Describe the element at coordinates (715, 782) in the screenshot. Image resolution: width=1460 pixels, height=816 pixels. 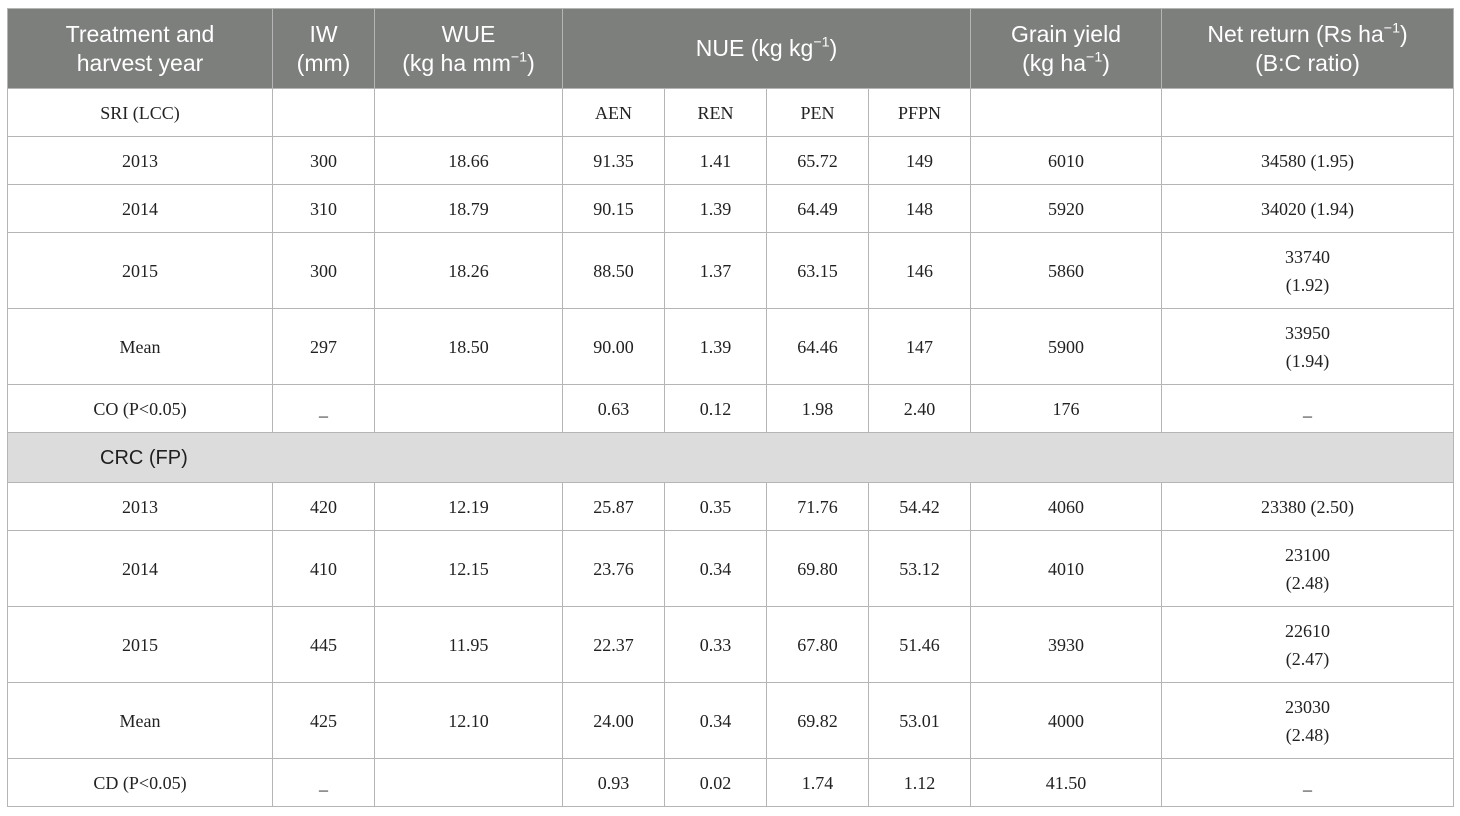
I see `cell-ren: 0.02` at that location.